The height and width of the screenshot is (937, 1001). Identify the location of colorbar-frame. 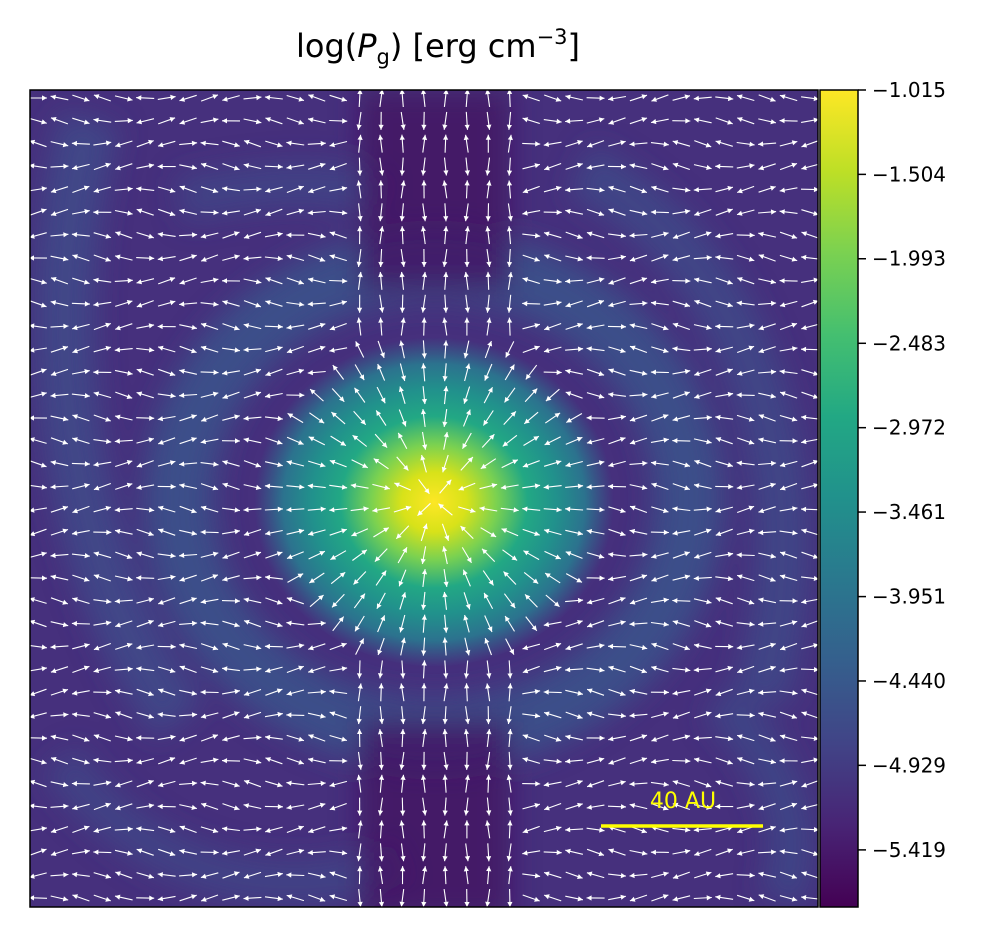
(839, 498).